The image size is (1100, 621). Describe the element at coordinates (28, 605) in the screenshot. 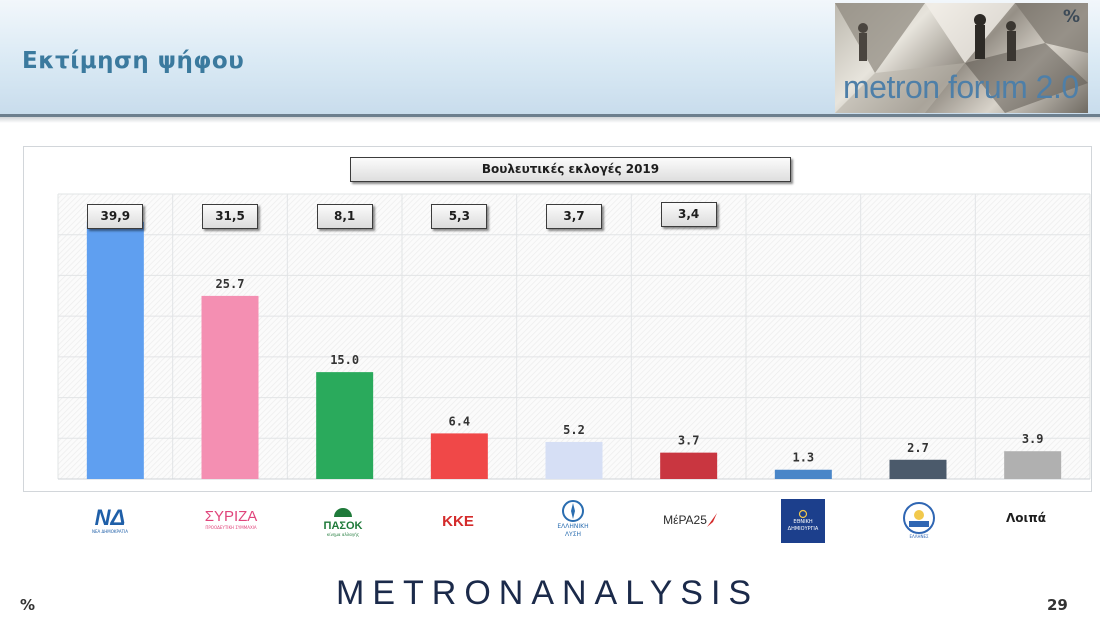

I see `footer-percent-sign: %` at that location.